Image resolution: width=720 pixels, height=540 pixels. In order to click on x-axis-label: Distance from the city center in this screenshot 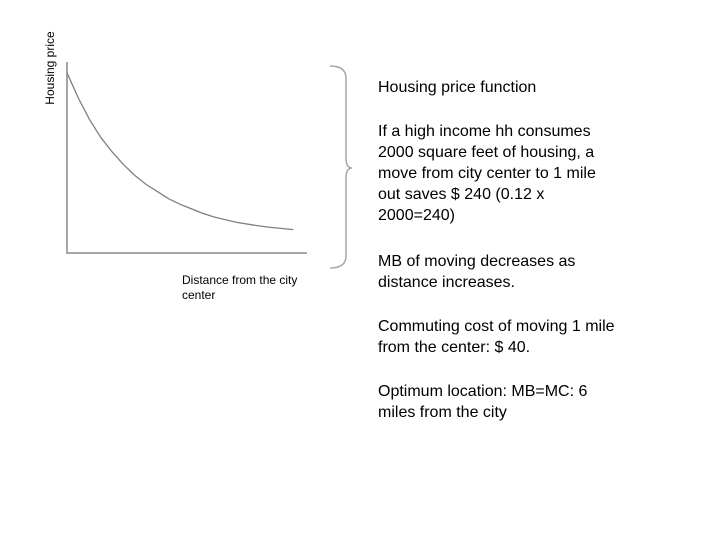, I will do `click(240, 287)`.